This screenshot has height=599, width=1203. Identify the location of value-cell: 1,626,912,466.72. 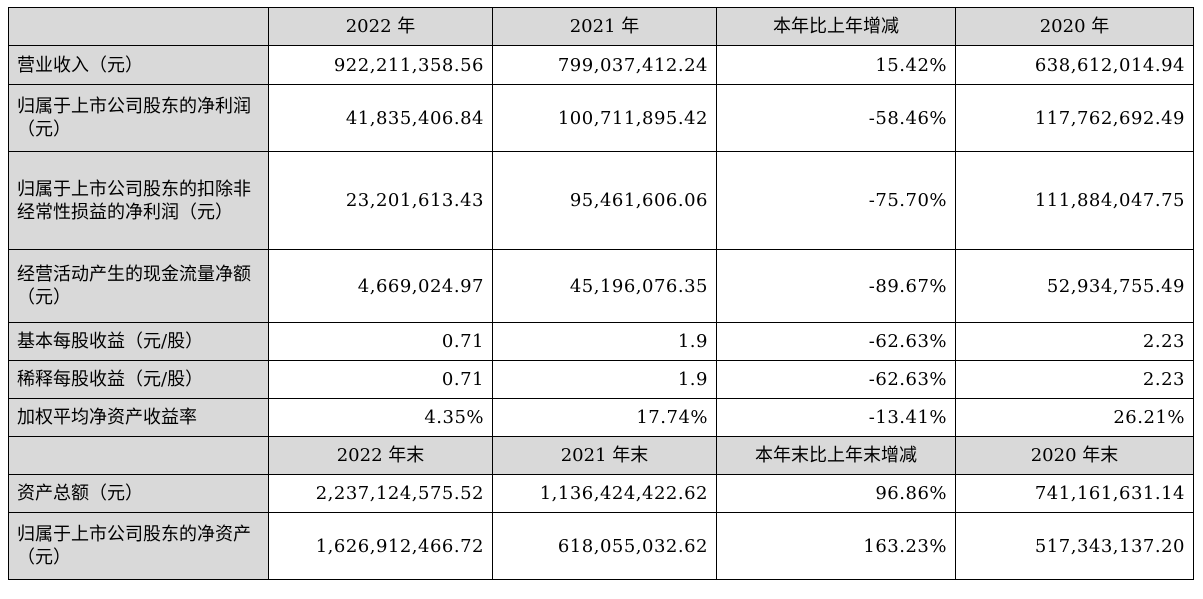
(380, 546).